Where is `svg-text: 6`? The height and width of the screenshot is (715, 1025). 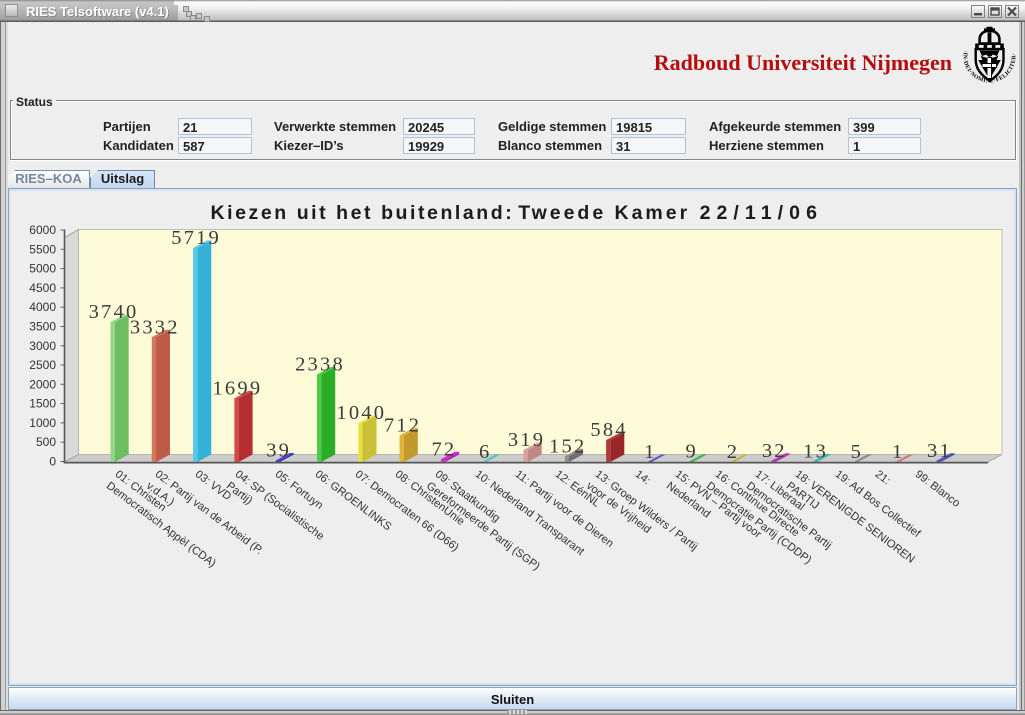 svg-text: 6 is located at coordinates (485, 452).